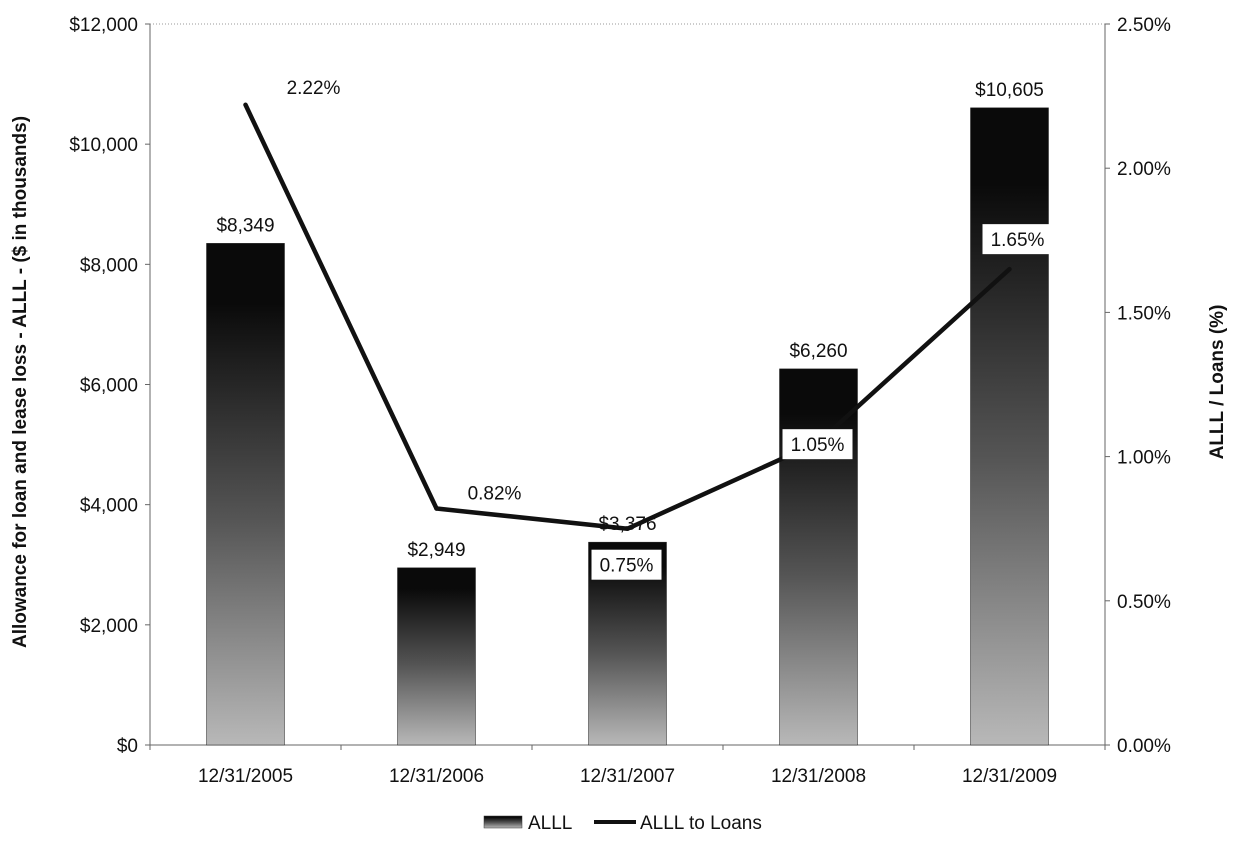  Describe the element at coordinates (627, 524) in the screenshot. I see `bar-value-label: $3,376` at that location.